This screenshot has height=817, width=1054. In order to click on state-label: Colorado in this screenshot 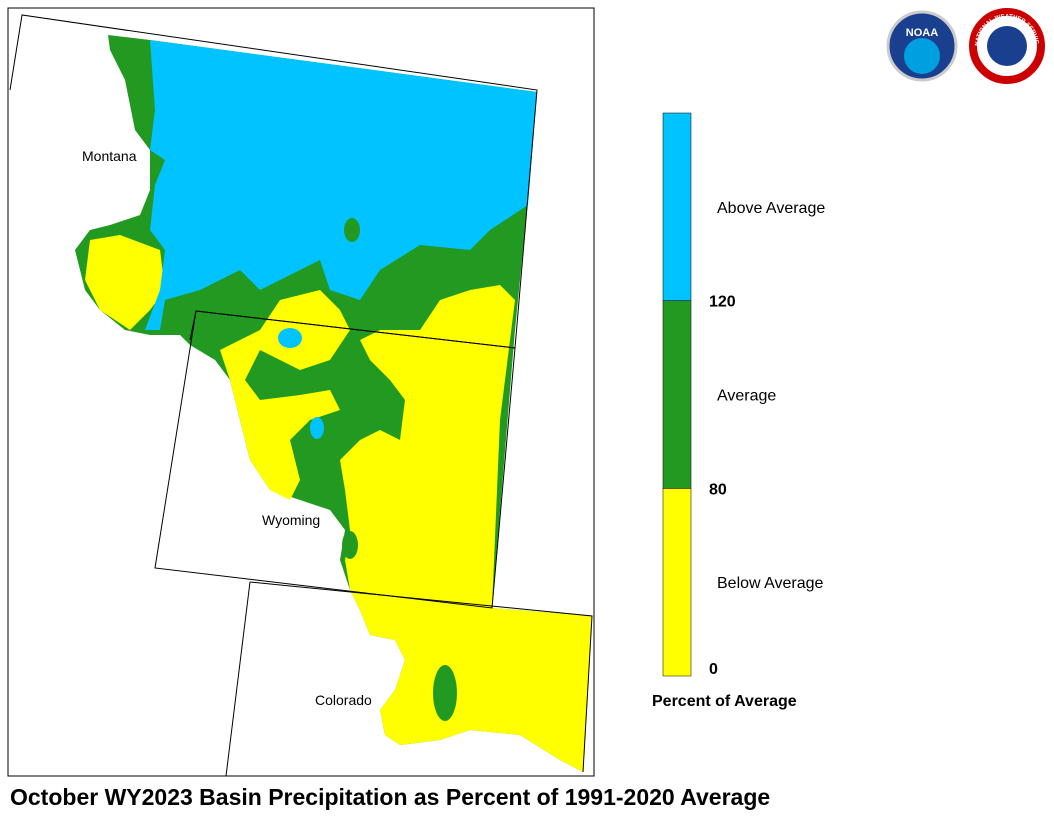, I will do `click(343, 700)`.